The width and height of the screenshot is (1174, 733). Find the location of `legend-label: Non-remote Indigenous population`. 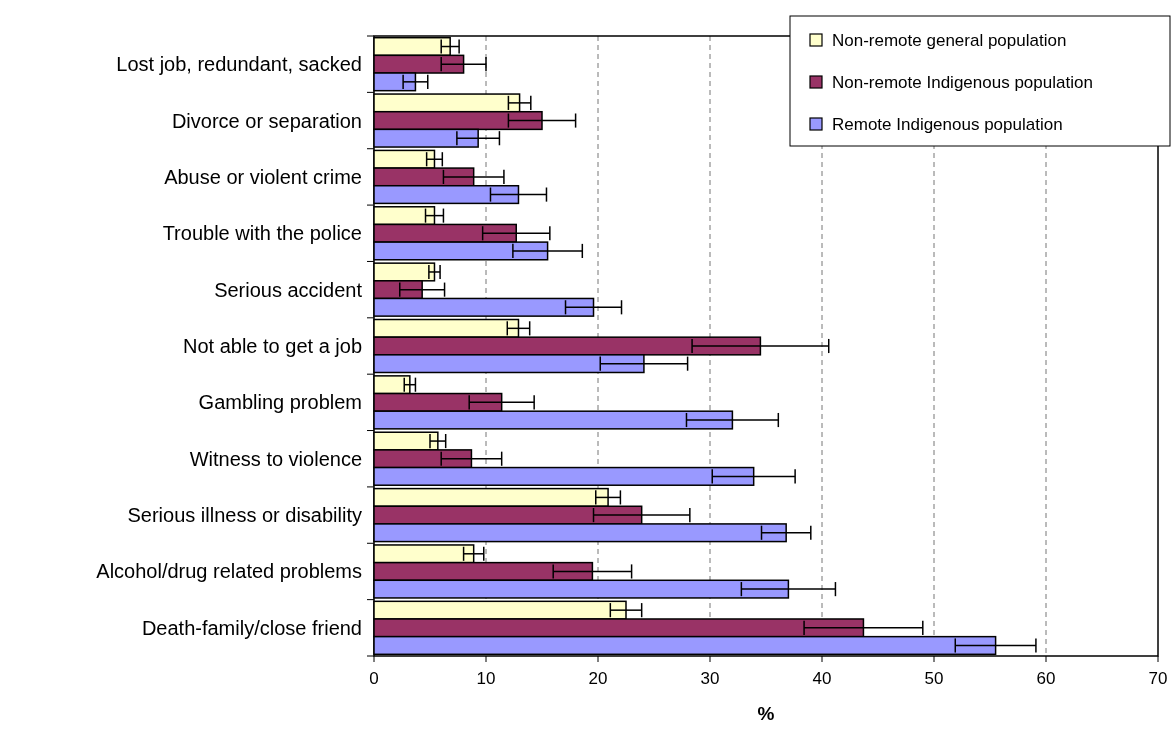

legend-label: Non-remote Indigenous population is located at coordinates (962, 82).